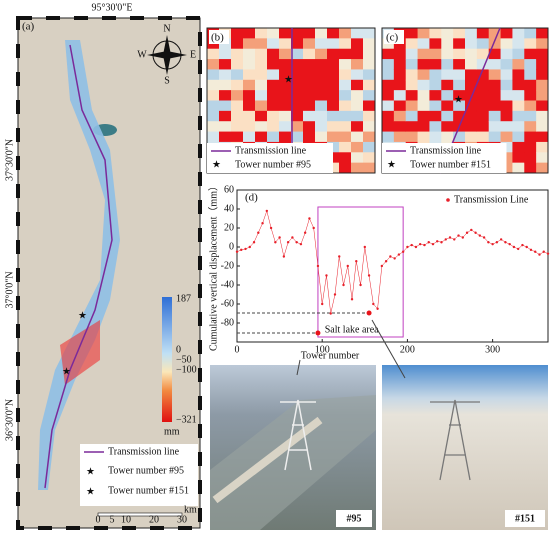 This screenshot has height=538, width=550. Describe the element at coordinates (82, 315) in the screenshot. I see `tower-151-marker: ★` at that location.